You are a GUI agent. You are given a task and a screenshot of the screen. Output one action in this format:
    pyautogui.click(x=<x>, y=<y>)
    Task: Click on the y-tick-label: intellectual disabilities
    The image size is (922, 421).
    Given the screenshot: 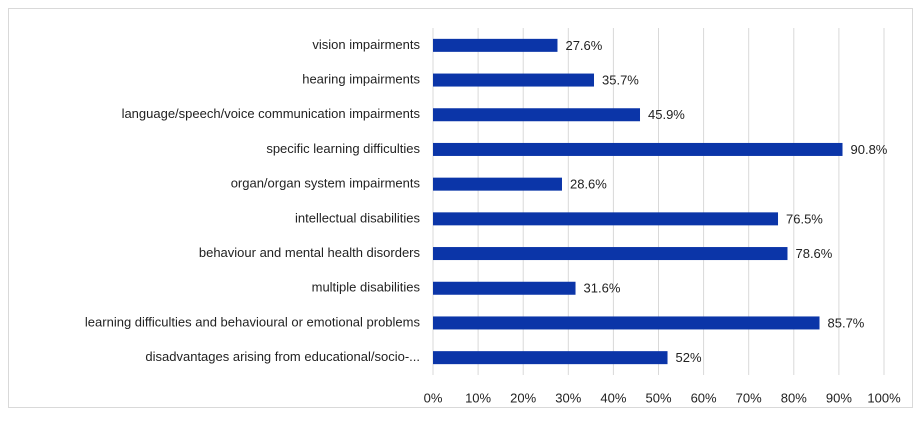 What is the action you would take?
    pyautogui.click(x=358, y=217)
    